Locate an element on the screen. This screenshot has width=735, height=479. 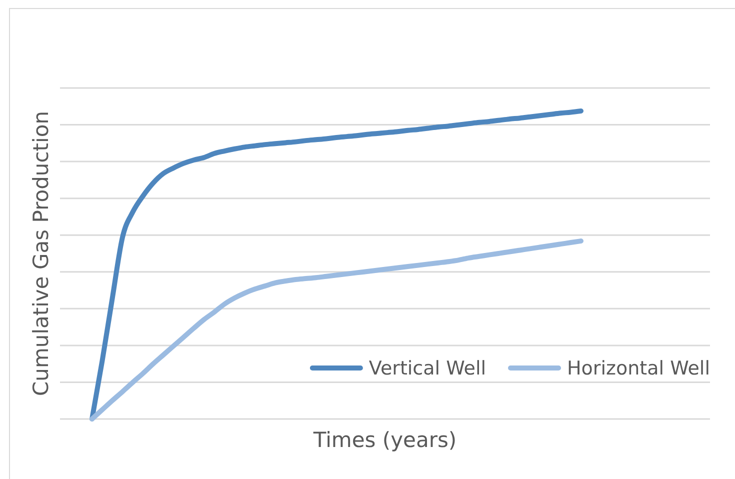
legend-label: Vertical Well is located at coordinates (427, 369).